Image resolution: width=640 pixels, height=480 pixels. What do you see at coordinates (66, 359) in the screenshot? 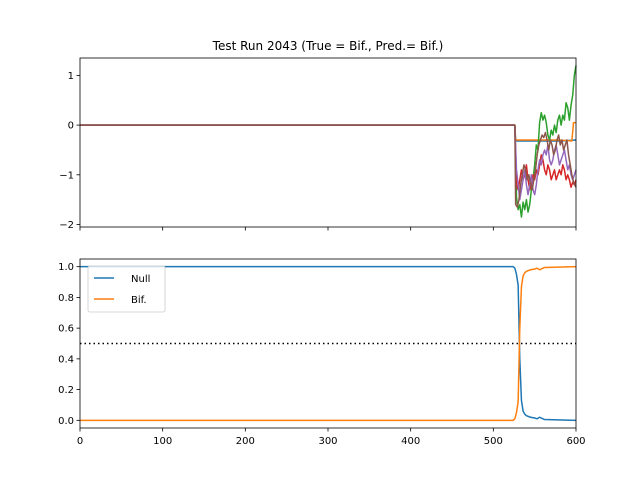
I see `bottom-ytick-label: 0.4` at bounding box center [66, 359].